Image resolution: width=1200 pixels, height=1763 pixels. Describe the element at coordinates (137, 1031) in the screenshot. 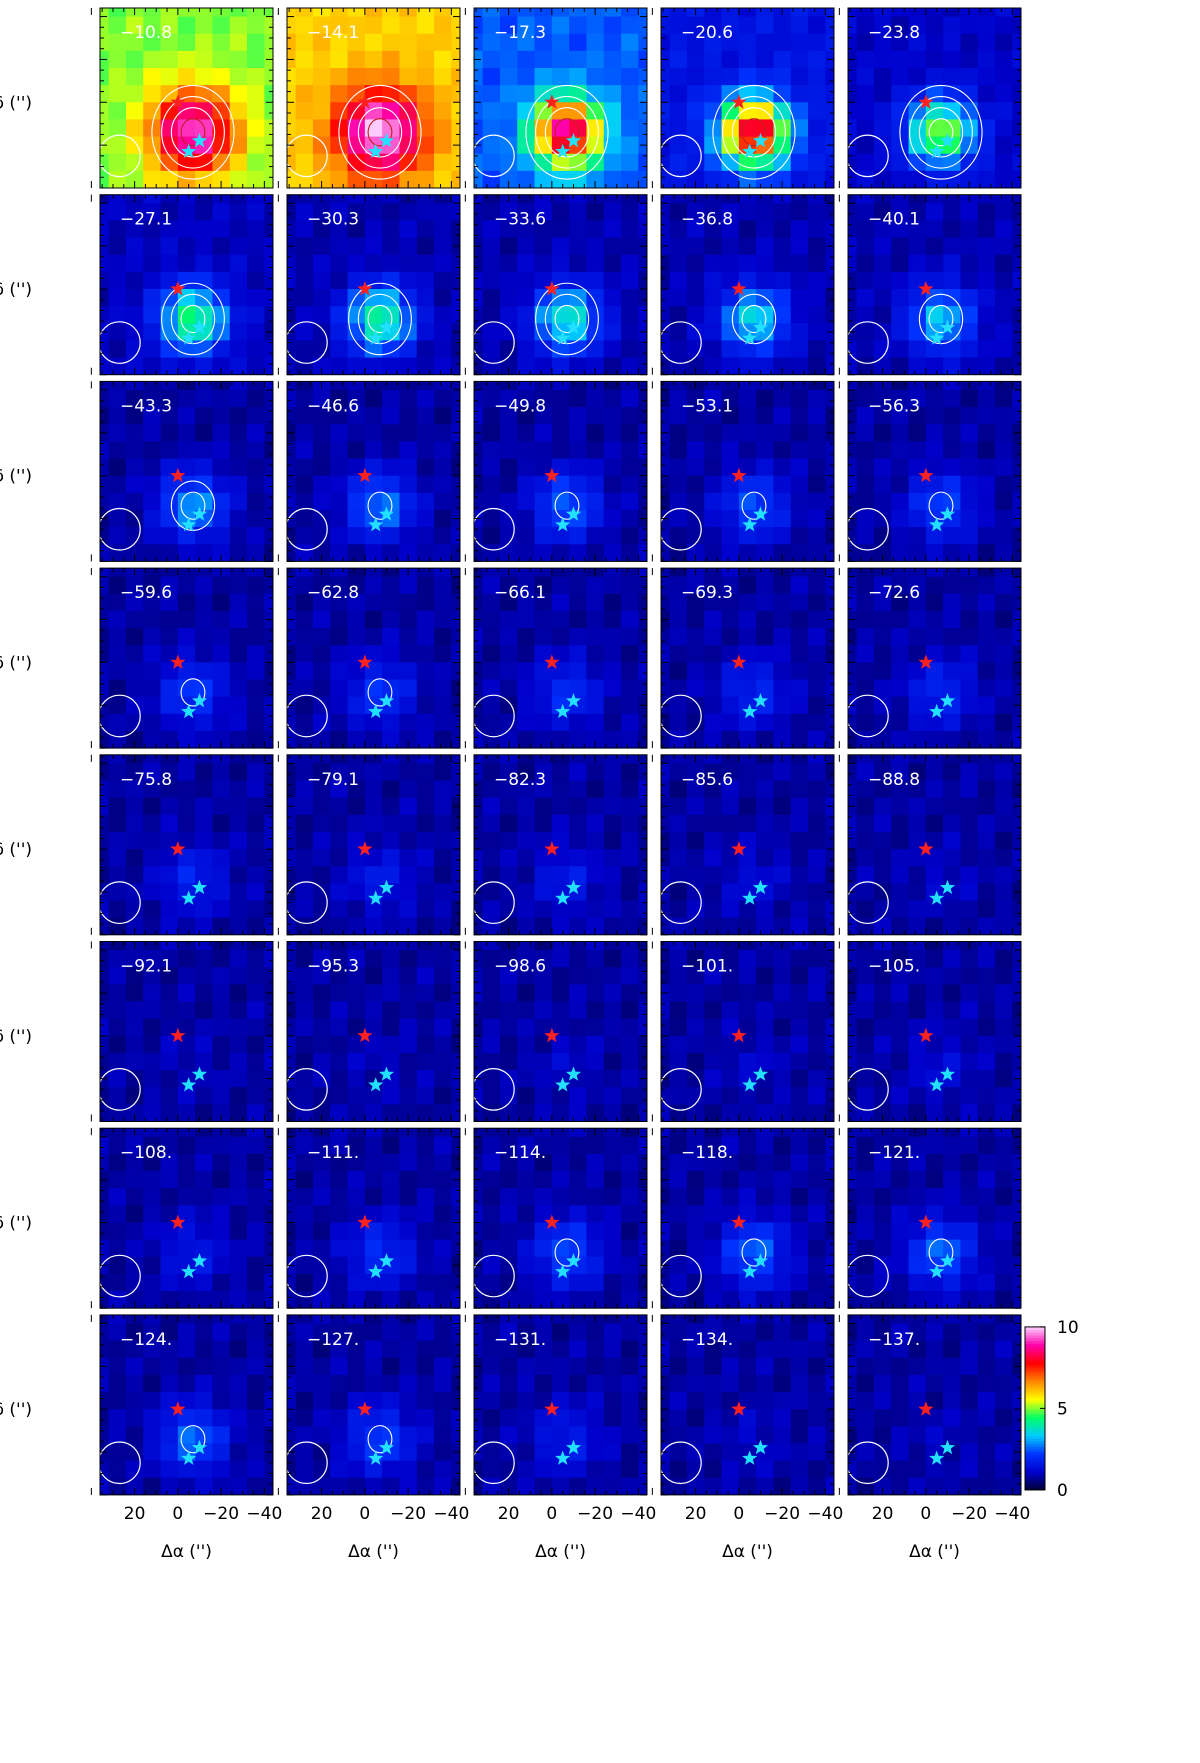

I see `channel-panel: −92.140200−20−40Δδ ('')` at that location.